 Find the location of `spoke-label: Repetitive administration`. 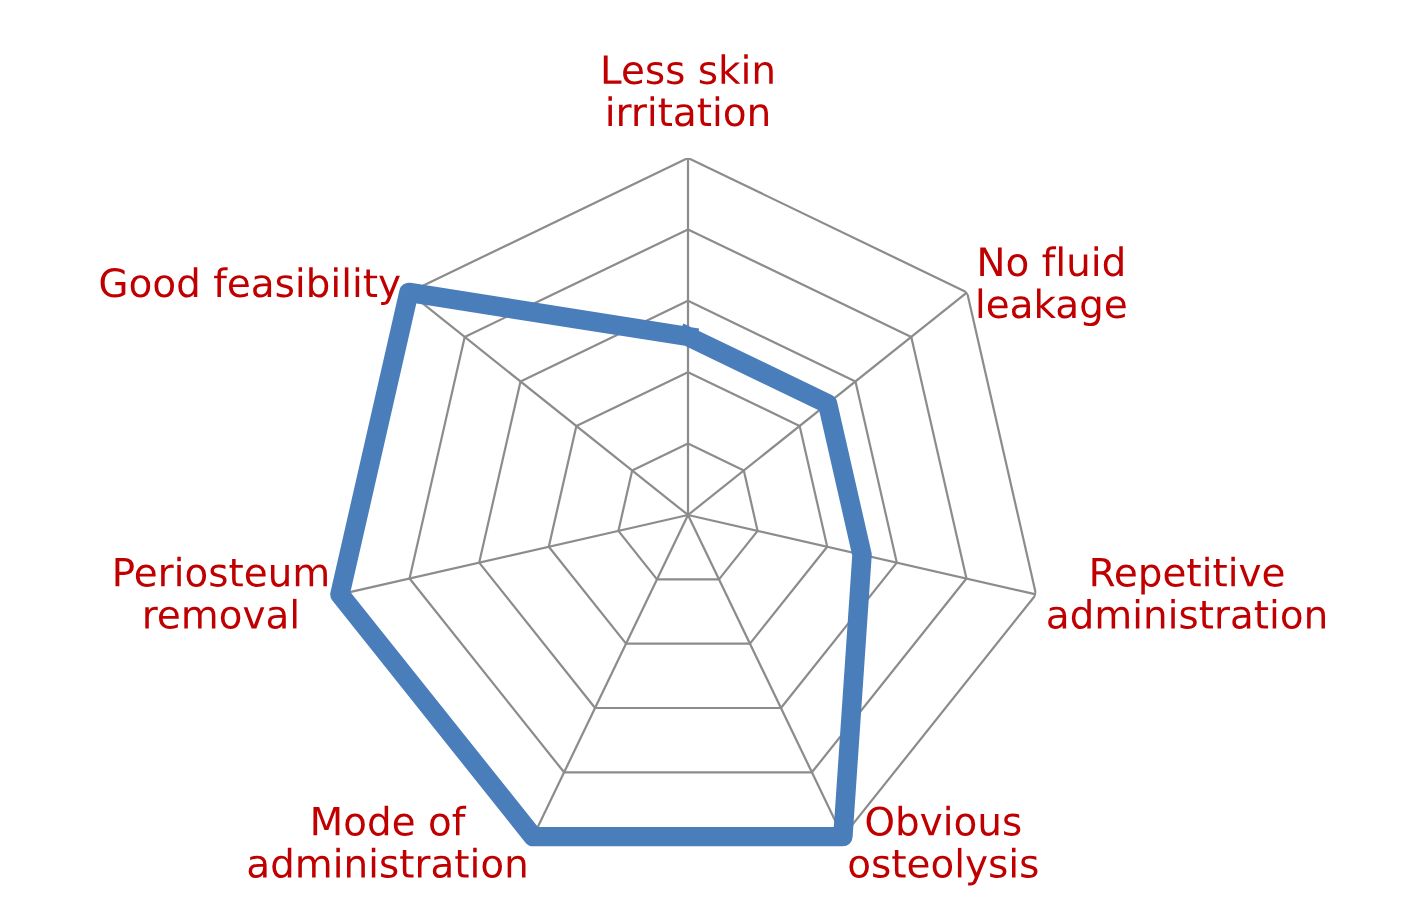

spoke-label: Repetitive administration is located at coordinates (1186, 592).